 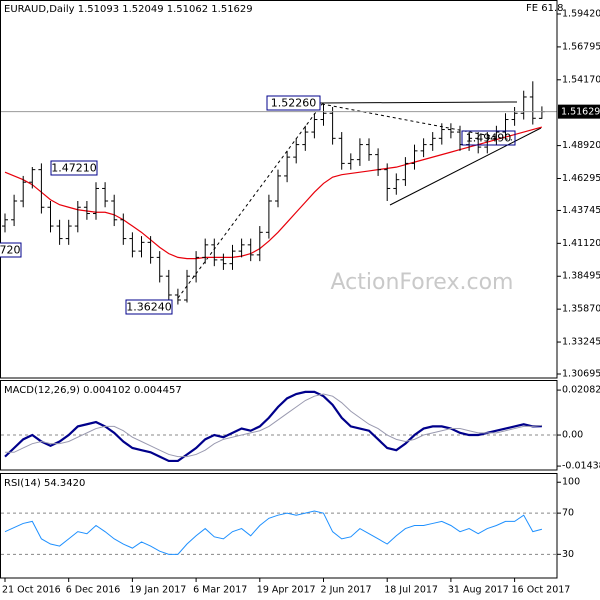 I want to click on y-tick-label: 30, so click(x=568, y=554).